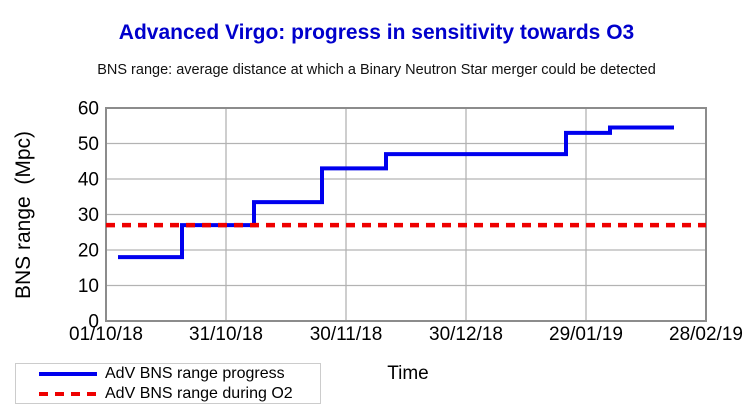  I want to click on y-tick-label: 0, so click(93, 322).